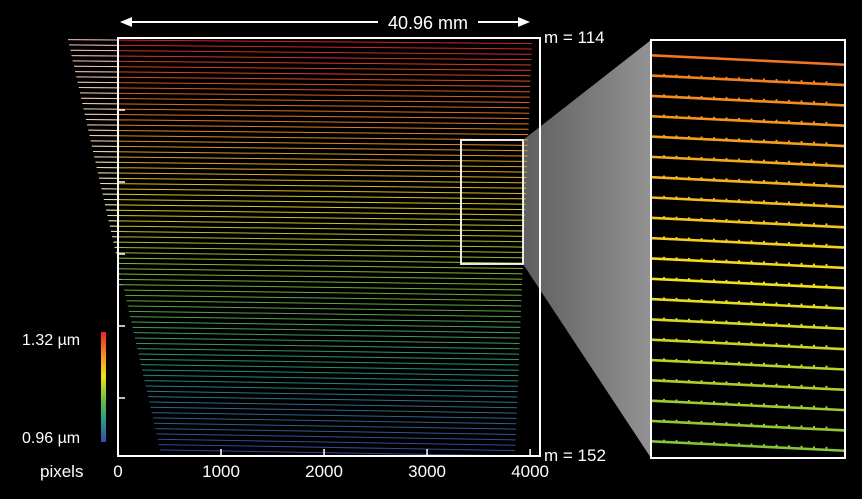 This screenshot has height=499, width=862. I want to click on x-tick-label: 1000, so click(221, 471).